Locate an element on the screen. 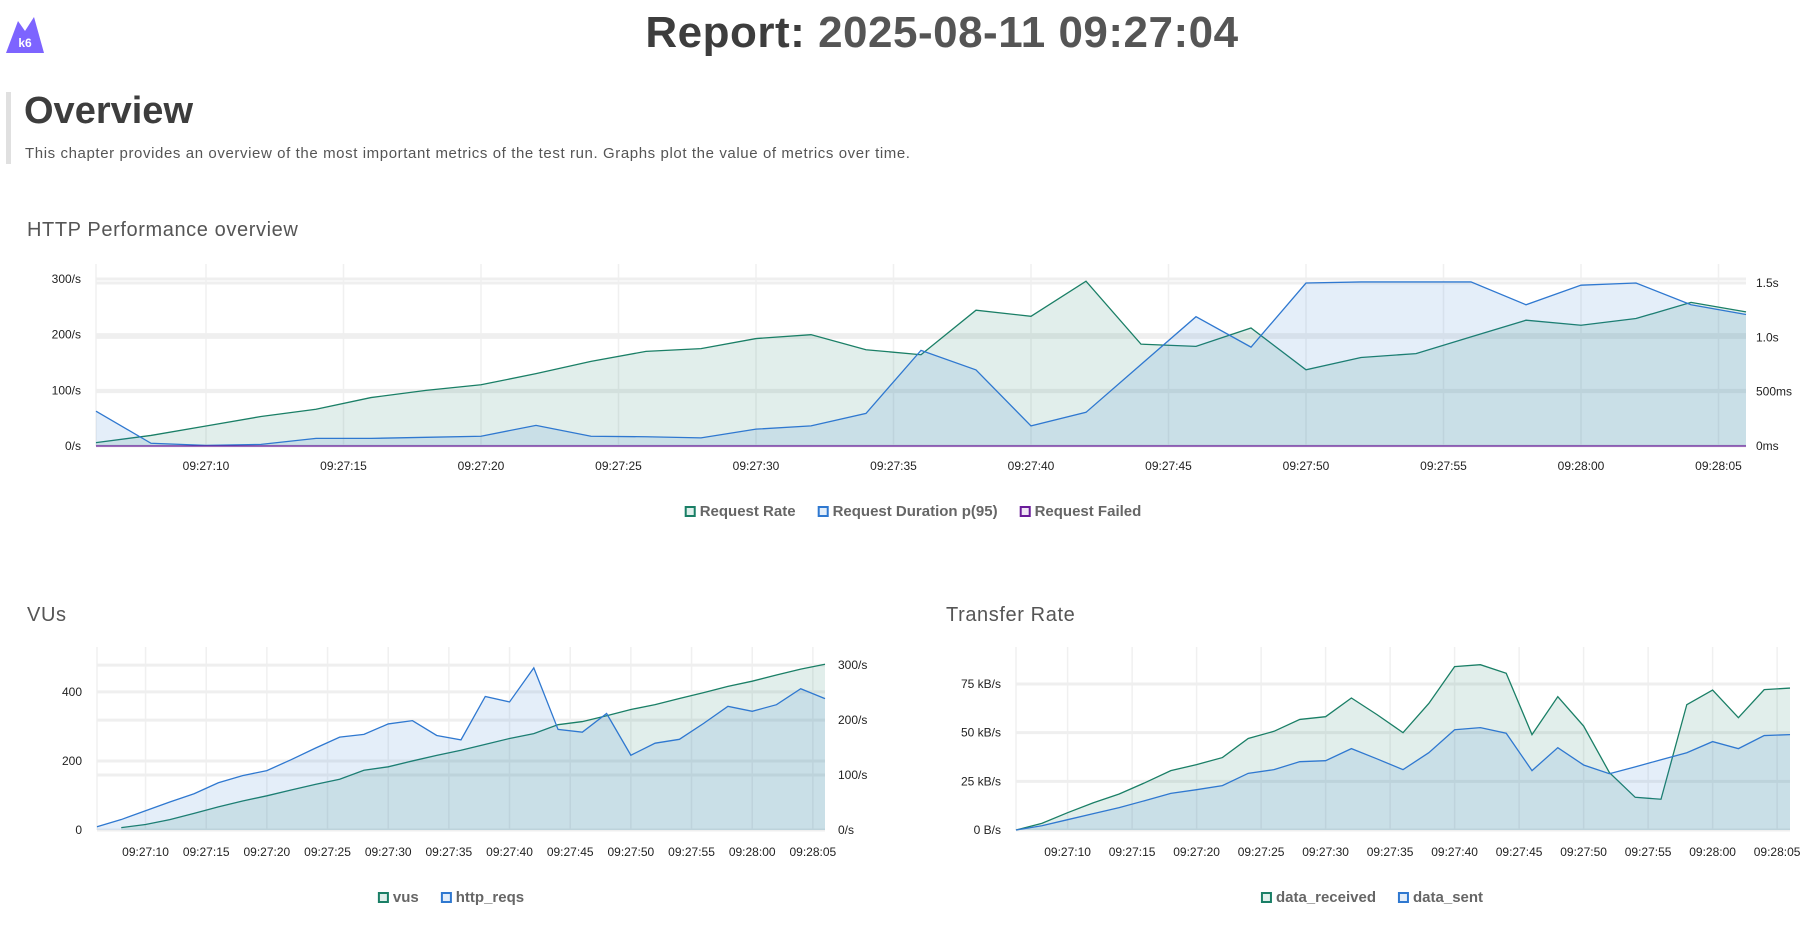 This screenshot has height=951, width=1804. legend-request-duration: Request Duration p(95) is located at coordinates (907, 511).